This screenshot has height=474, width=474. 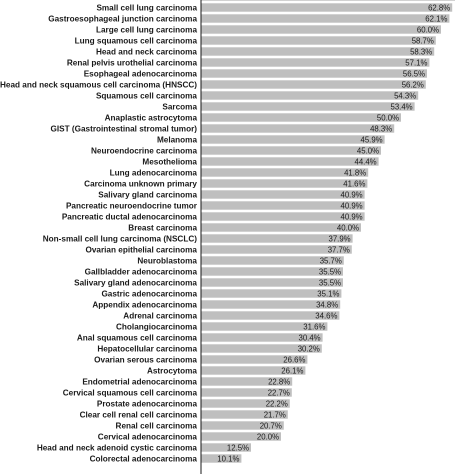 What do you see at coordinates (348, 228) in the screenshot?
I see `value-label: 40.0%` at bounding box center [348, 228].